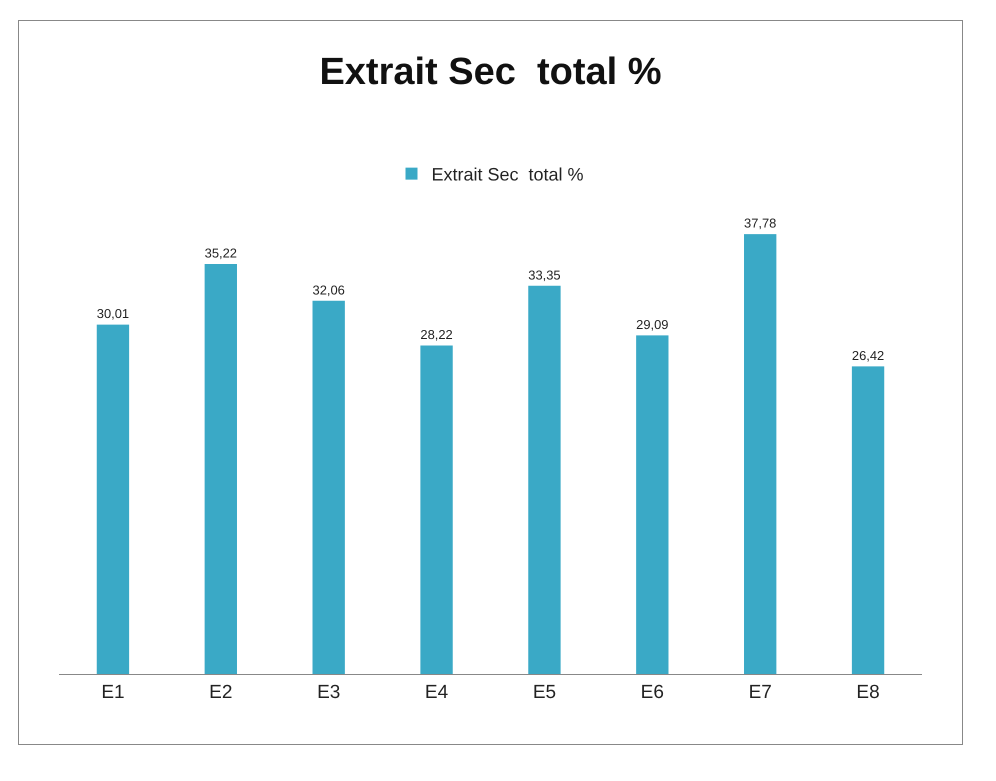 The image size is (996, 781). What do you see at coordinates (220, 692) in the screenshot?
I see `x-tick-label: E2` at bounding box center [220, 692].